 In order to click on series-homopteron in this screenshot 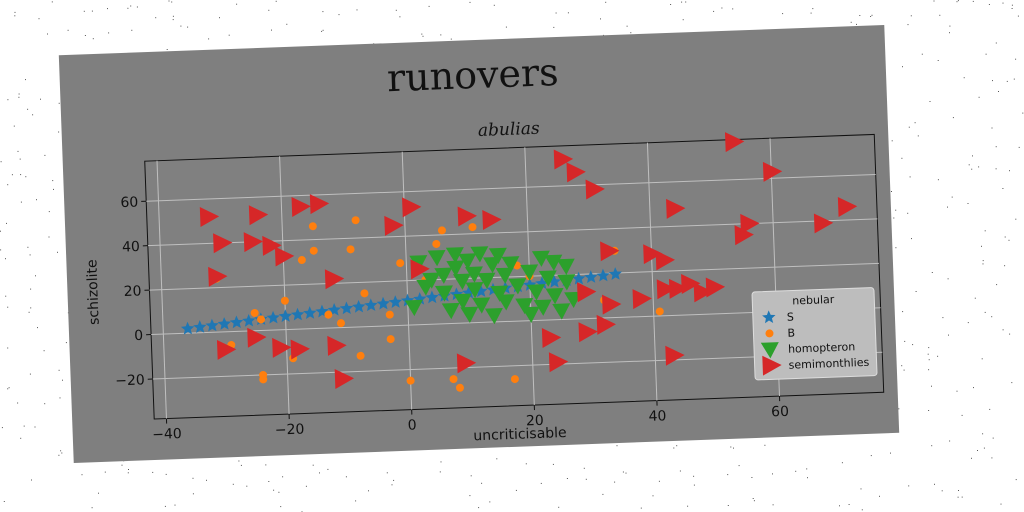, I will do `click(493, 285)`.